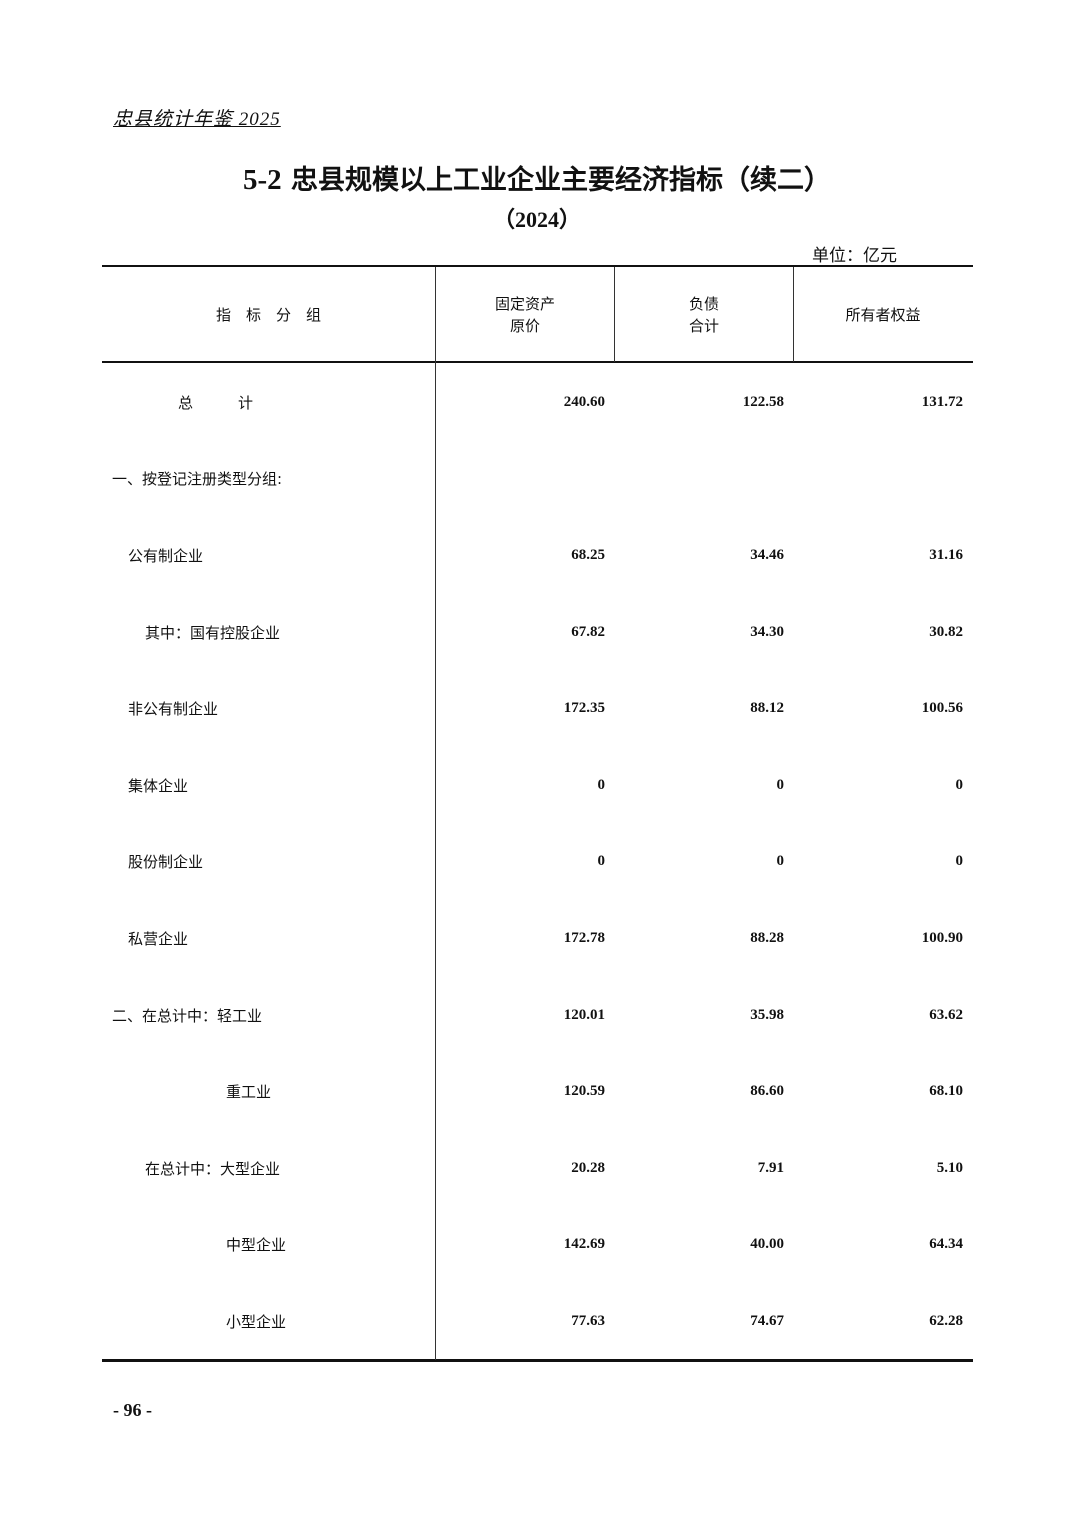  What do you see at coordinates (767, 1091) in the screenshot?
I see `row-value: 86.60` at bounding box center [767, 1091].